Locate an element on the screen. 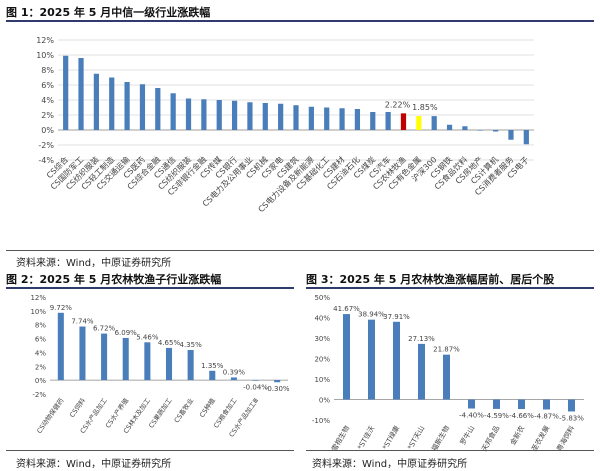 This screenshot has width=600, height=471. chart3-value-label: 21.87% is located at coordinates (446, 350).